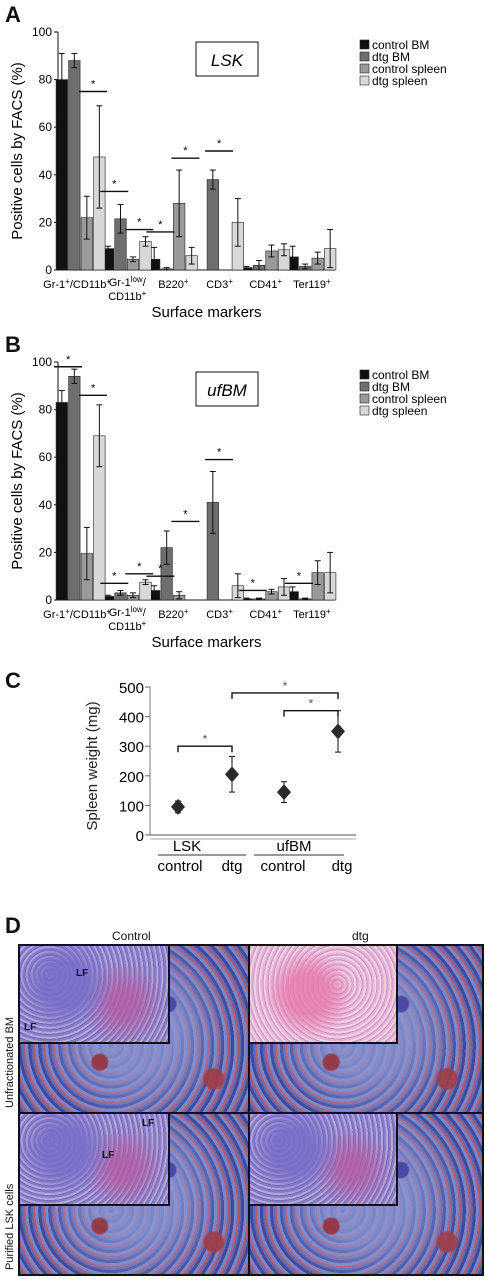  I want to click on y-tick-label: 300, so click(131, 747).